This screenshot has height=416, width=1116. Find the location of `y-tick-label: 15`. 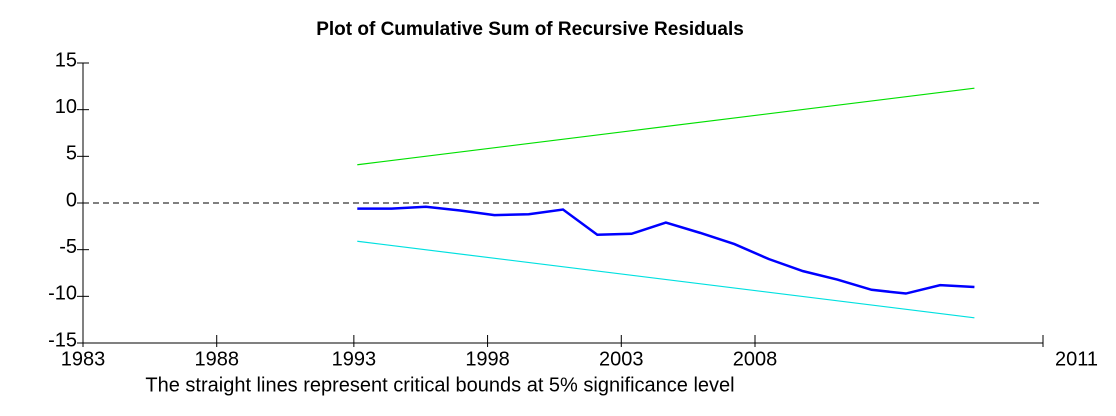

y-tick-label: 15 is located at coordinates (66, 60).